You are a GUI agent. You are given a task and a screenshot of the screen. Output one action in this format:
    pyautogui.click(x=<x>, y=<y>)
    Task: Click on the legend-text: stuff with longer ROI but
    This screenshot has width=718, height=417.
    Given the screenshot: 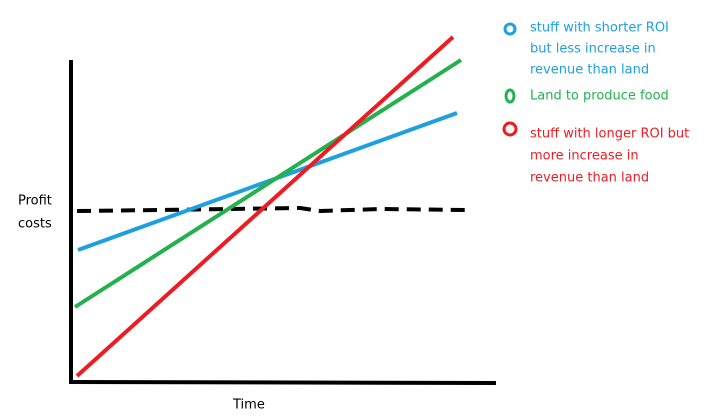 What is the action you would take?
    pyautogui.click(x=609, y=134)
    